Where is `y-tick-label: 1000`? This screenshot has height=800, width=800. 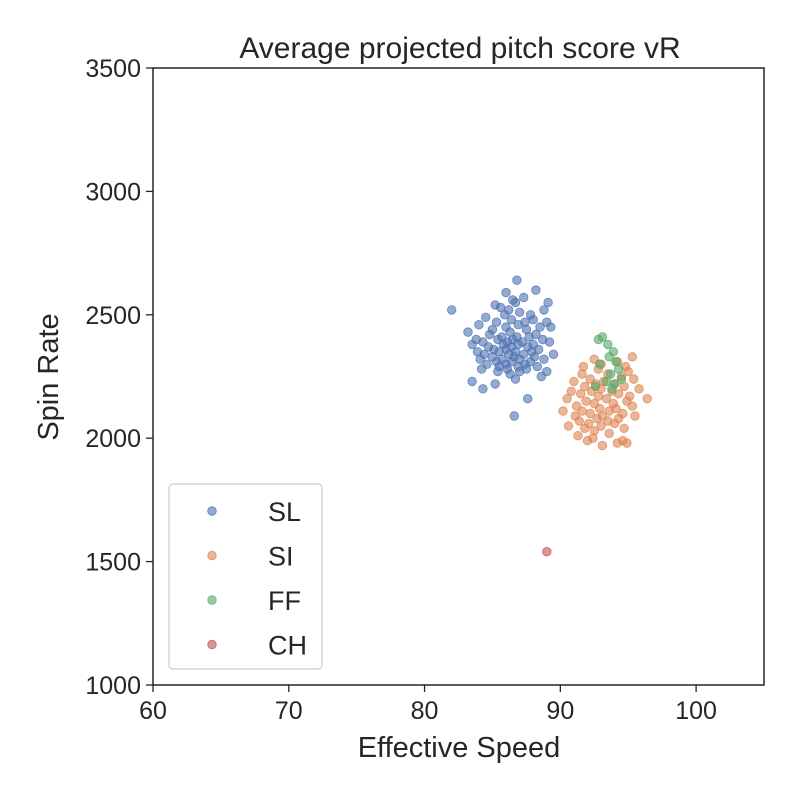 y-tick-label: 1000 is located at coordinates (113, 686).